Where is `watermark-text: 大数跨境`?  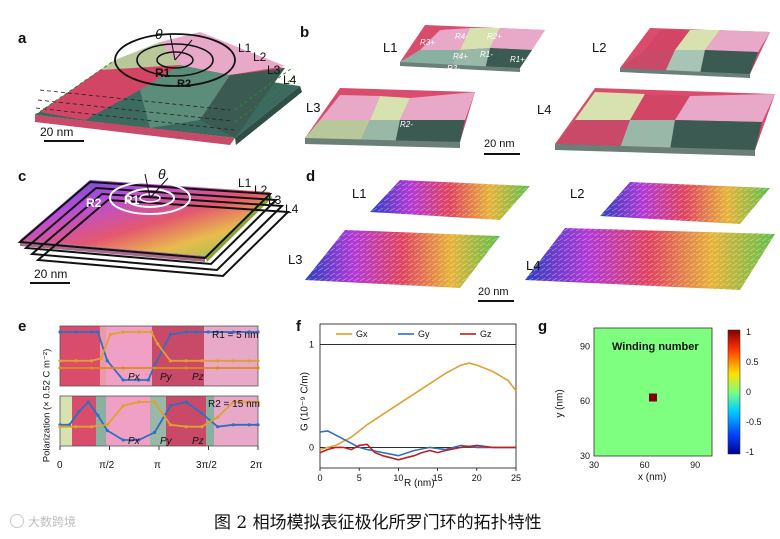
watermark-text: 大数跨境 is located at coordinates (52, 522).